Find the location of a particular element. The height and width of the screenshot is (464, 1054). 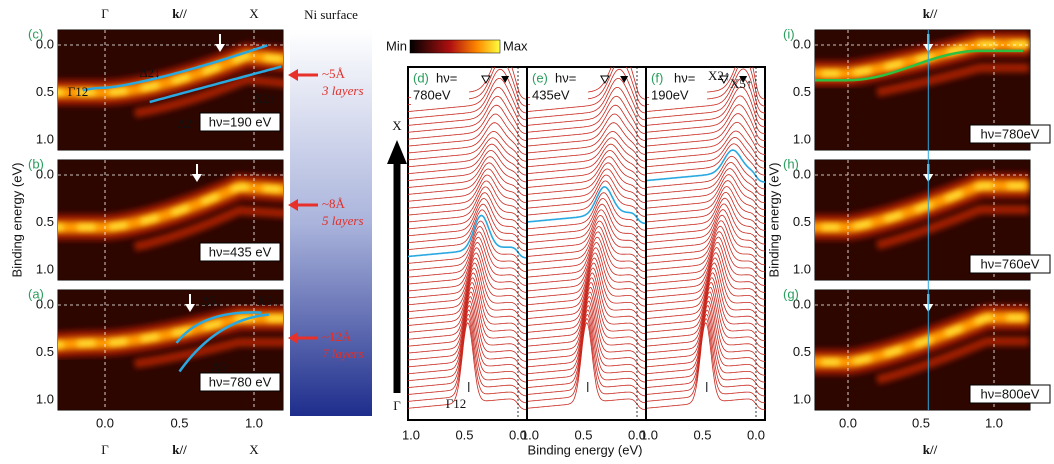

band-label: Δ2↓ is located at coordinates (149, 72).